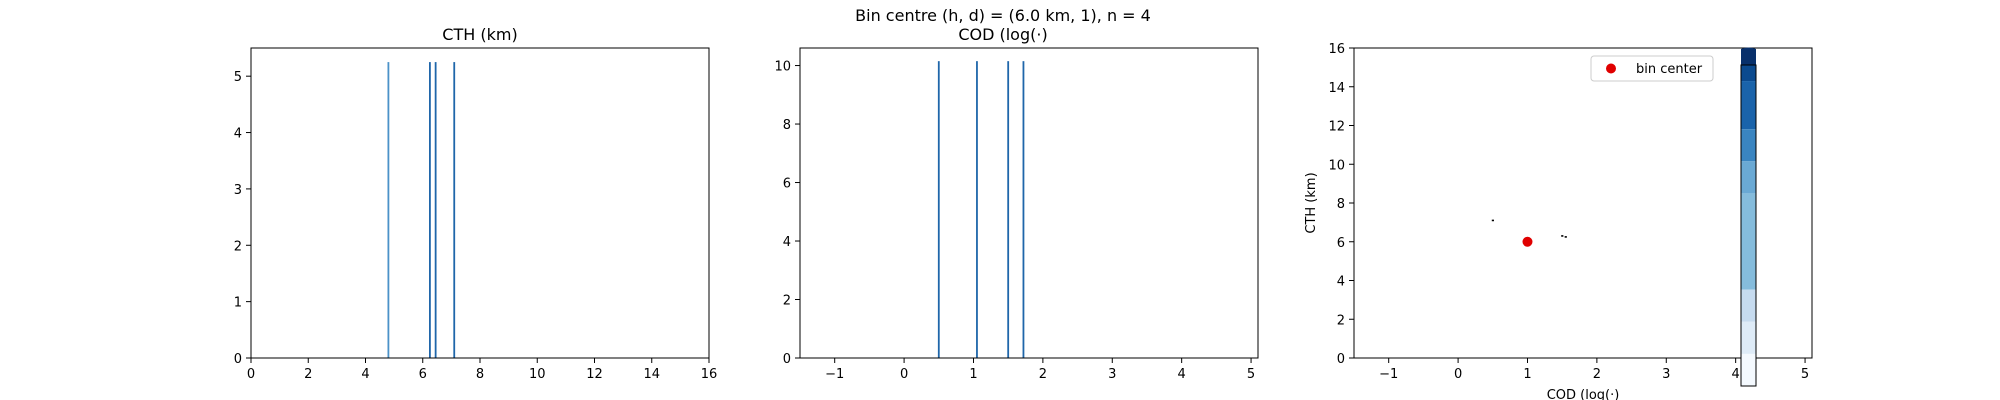 The height and width of the screenshot is (400, 2000). What do you see at coordinates (709, 374) in the screenshot?
I see `cth-x-tick-label: 16` at bounding box center [709, 374].